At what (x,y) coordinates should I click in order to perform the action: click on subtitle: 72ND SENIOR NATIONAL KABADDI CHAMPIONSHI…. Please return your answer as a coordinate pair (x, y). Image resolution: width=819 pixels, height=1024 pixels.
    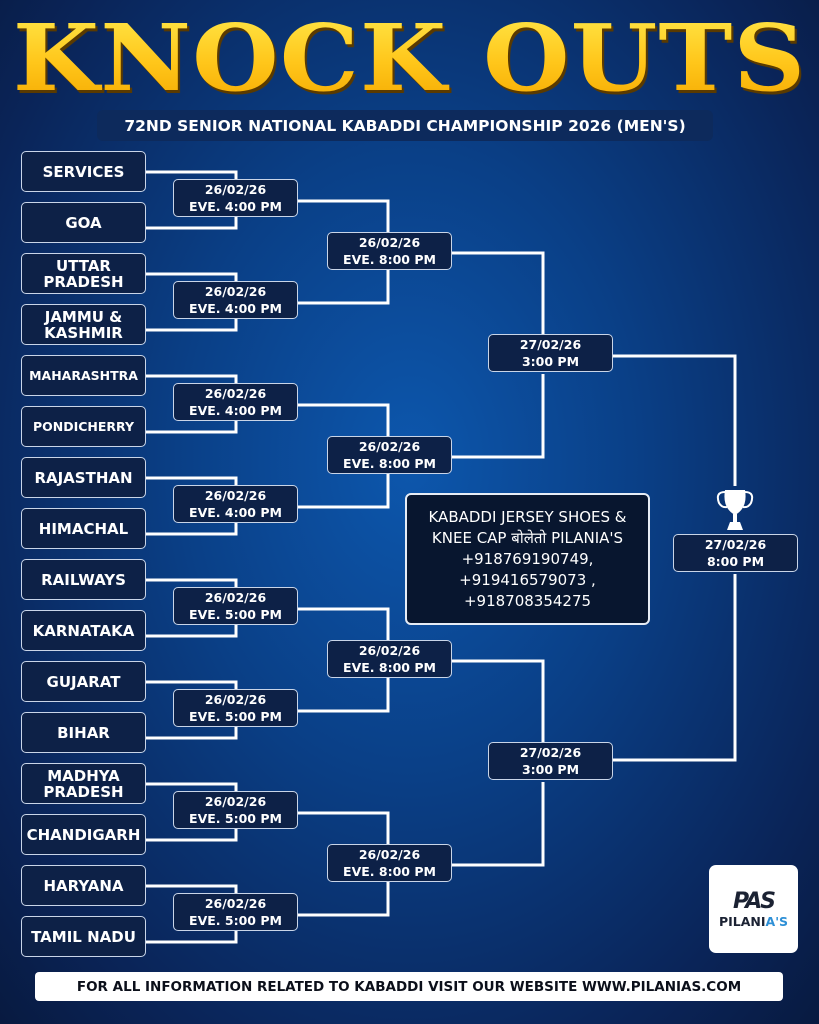
    Looking at the image, I should click on (405, 125).